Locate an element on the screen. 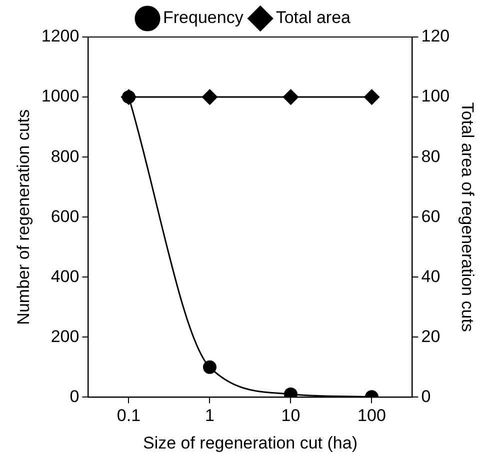 The width and height of the screenshot is (491, 463). x-tick-label: 1 is located at coordinates (209, 416).